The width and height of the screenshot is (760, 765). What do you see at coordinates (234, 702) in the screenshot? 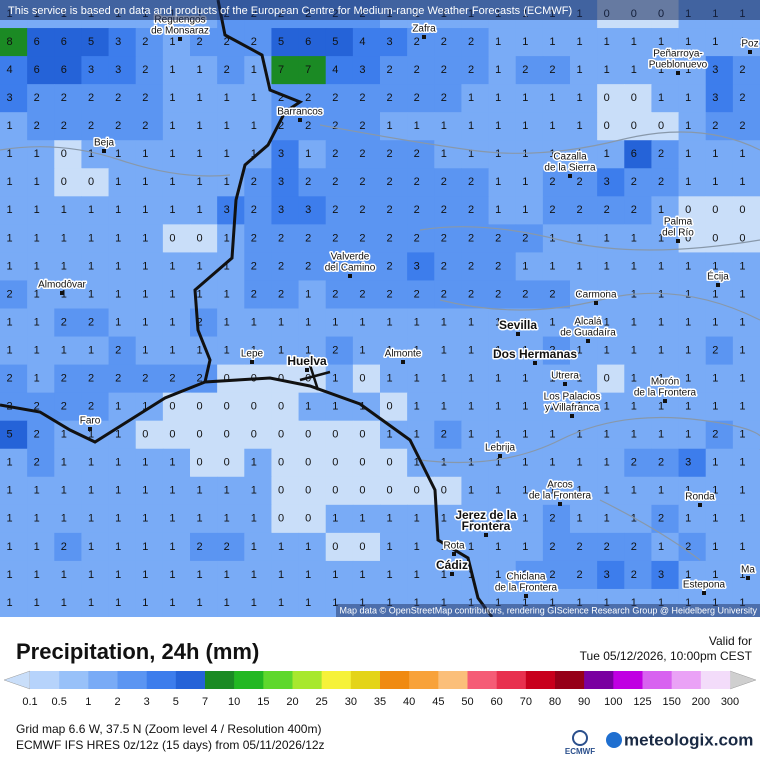
I see `legend-tick-label: 10` at bounding box center [234, 702].